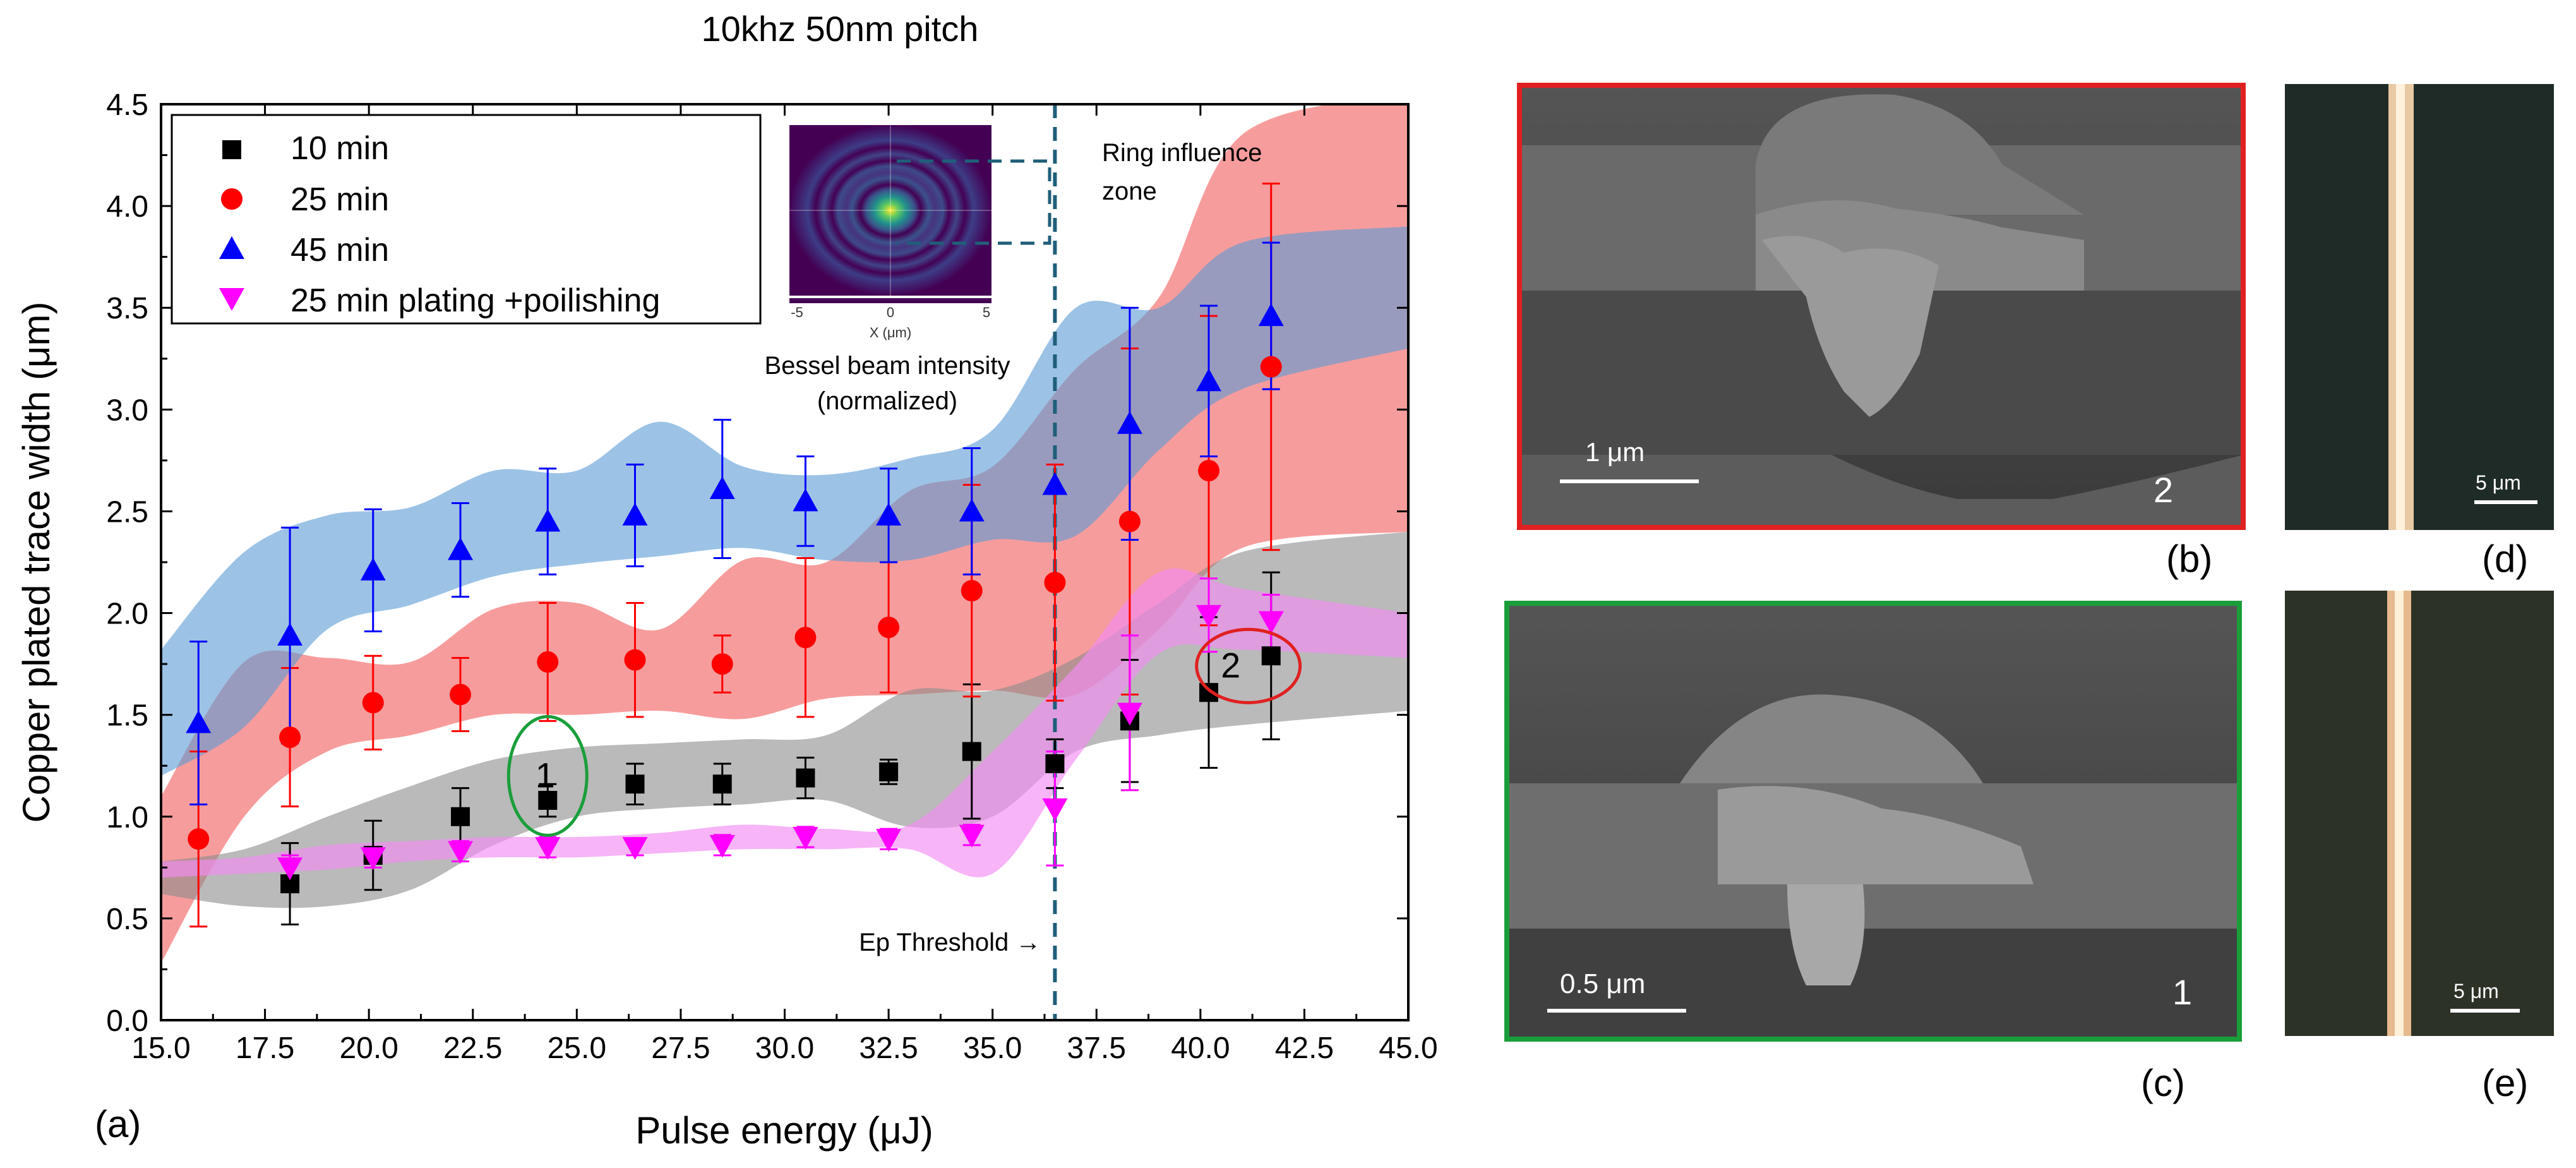 This screenshot has height=1168, width=2576. I want to click on panel-e-label: (e), so click(2505, 1083).